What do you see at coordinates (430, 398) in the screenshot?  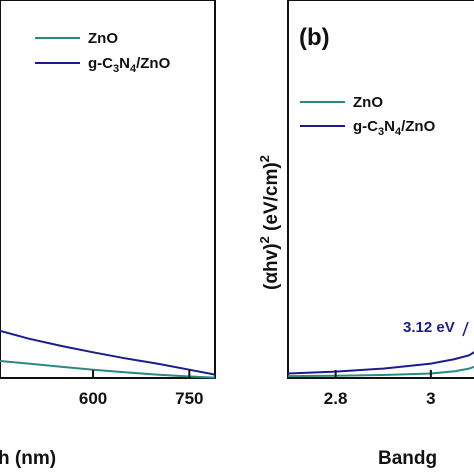 I see `panel-b-x-tick-label: 3` at bounding box center [430, 398].